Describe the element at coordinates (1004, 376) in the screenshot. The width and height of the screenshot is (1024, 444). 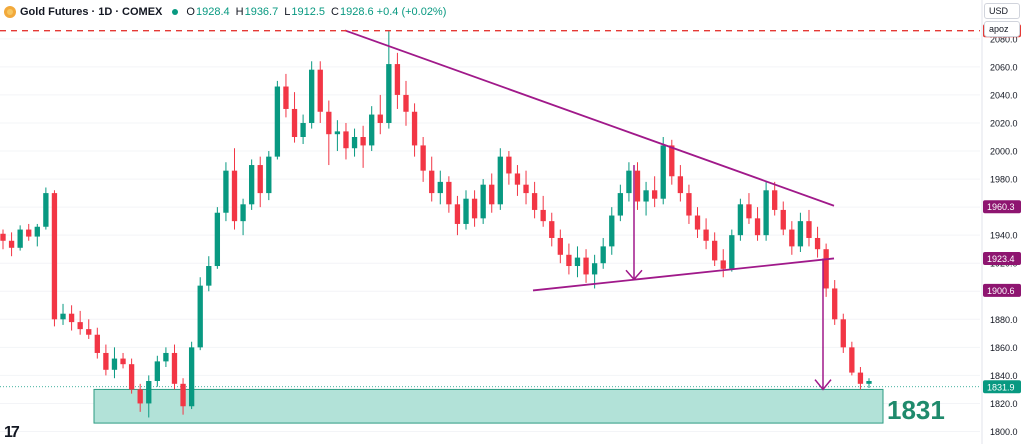
I see `y-tick-label: 1840.0` at that location.